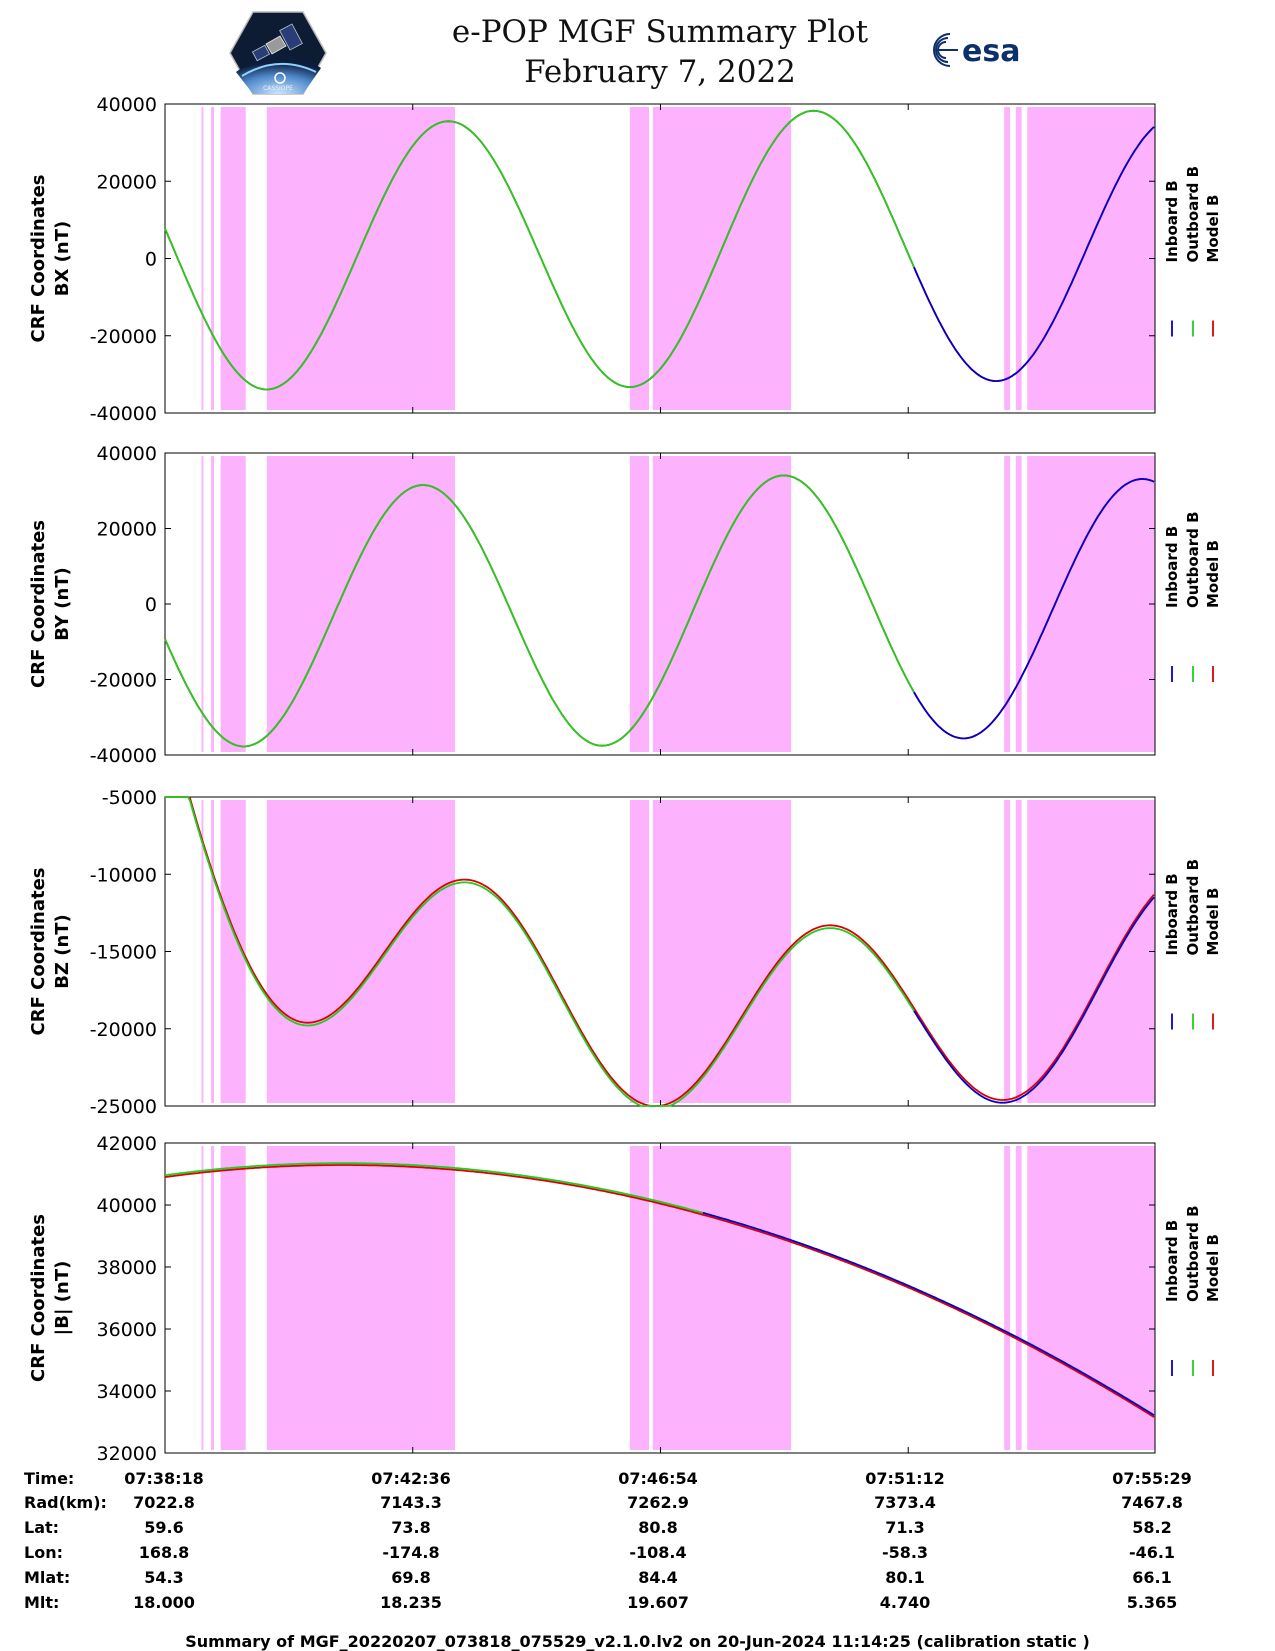 The width and height of the screenshot is (1275, 1651). What do you see at coordinates (62, 951) in the screenshot?
I see `y-axis-label-line: BZ (nT)` at bounding box center [62, 951].